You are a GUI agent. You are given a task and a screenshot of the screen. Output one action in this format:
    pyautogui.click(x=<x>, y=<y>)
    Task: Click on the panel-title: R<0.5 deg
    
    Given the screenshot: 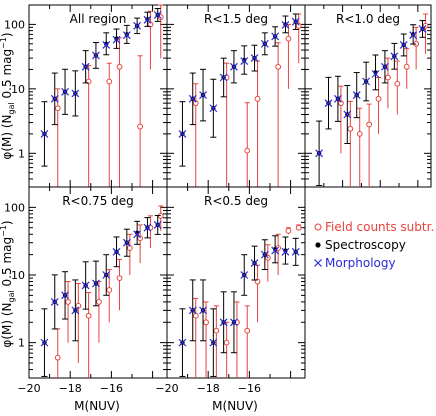 What is the action you would take?
    pyautogui.click(x=236, y=201)
    